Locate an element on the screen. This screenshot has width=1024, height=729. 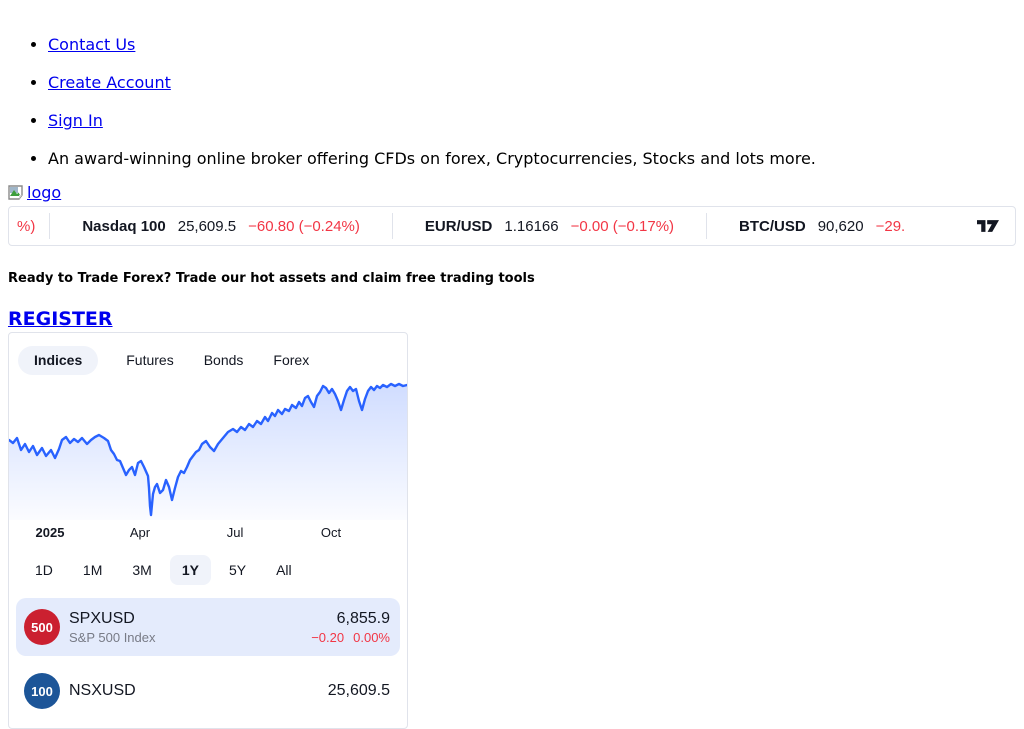
ticker-item-nasdaq100: Nasdaq 100 25,609.5 −60.80 (−0.24%) is located at coordinates (221, 226).